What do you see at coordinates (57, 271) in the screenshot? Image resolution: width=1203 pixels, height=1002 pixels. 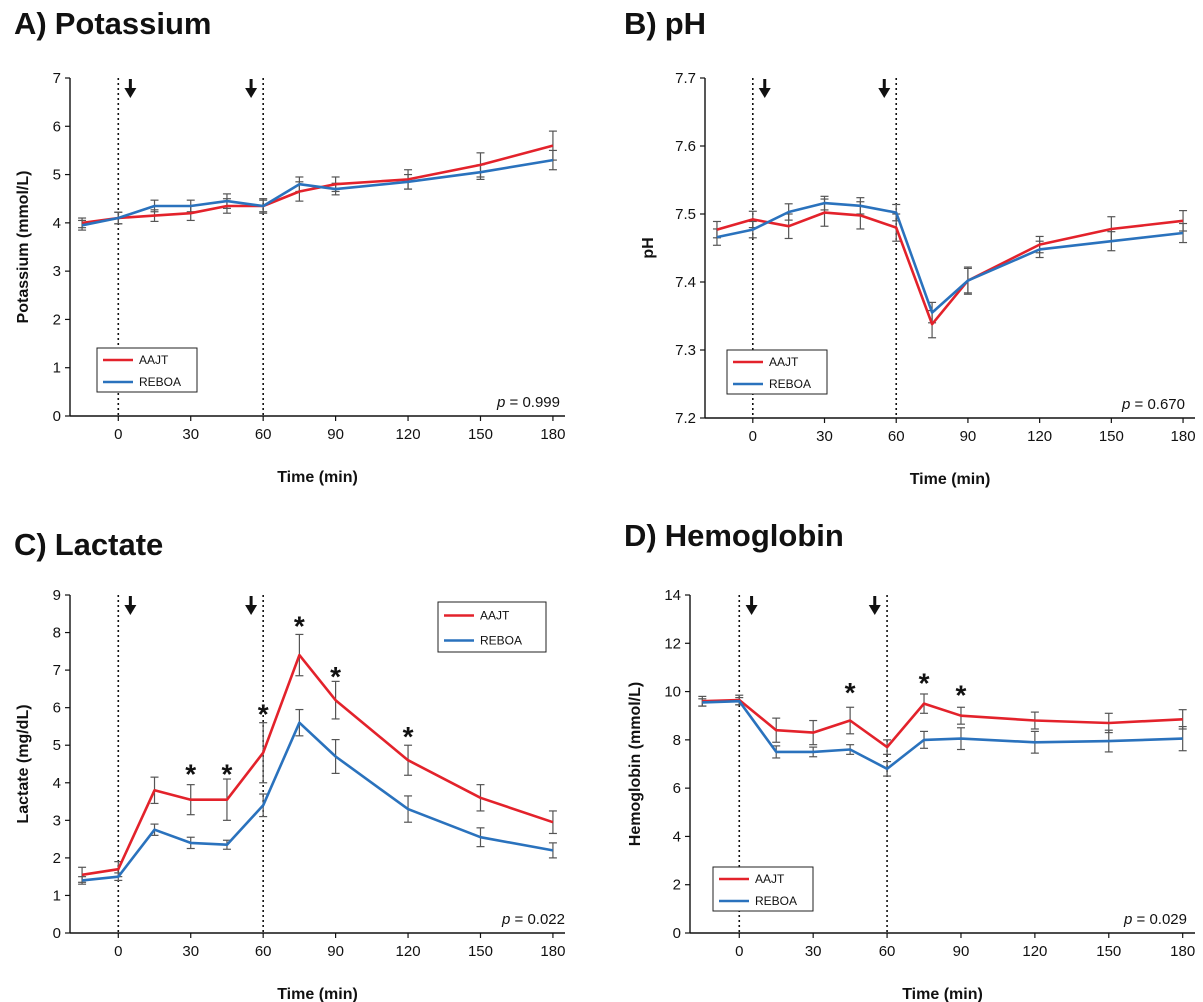 I see `y-tick-label: 3` at bounding box center [57, 271].